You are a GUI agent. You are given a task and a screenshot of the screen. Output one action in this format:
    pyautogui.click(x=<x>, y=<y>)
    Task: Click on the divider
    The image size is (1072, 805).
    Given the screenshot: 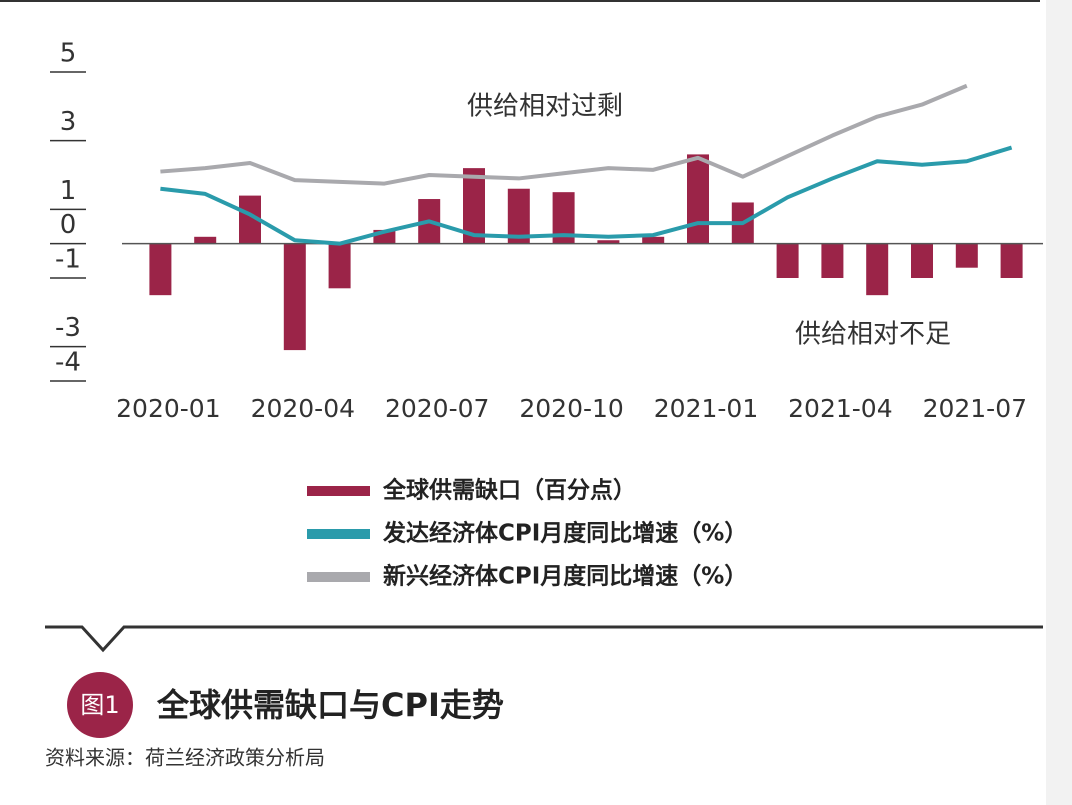 What is the action you would take?
    pyautogui.click(x=544, y=639)
    